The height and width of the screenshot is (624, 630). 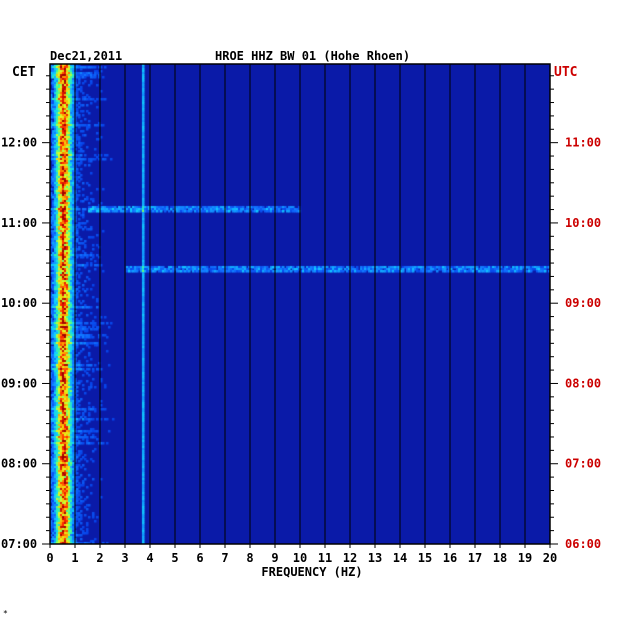 What do you see at coordinates (550, 558) in the screenshot?
I see `x-tick-label: 20` at bounding box center [550, 558].